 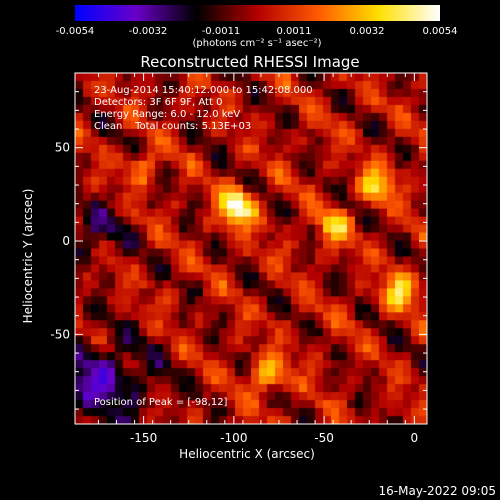 What do you see at coordinates (158, 102) in the screenshot?
I see `annotation-detectors: Detectors: 3F 6F 9F, Att 0` at bounding box center [158, 102].